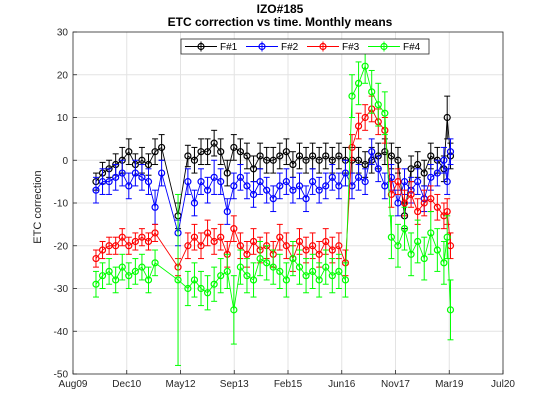 Image resolution: width=560 pixels, height=420 pixels. Describe the element at coordinates (395, 384) in the screenshot. I see `x-tick-label: Nov17` at that location.